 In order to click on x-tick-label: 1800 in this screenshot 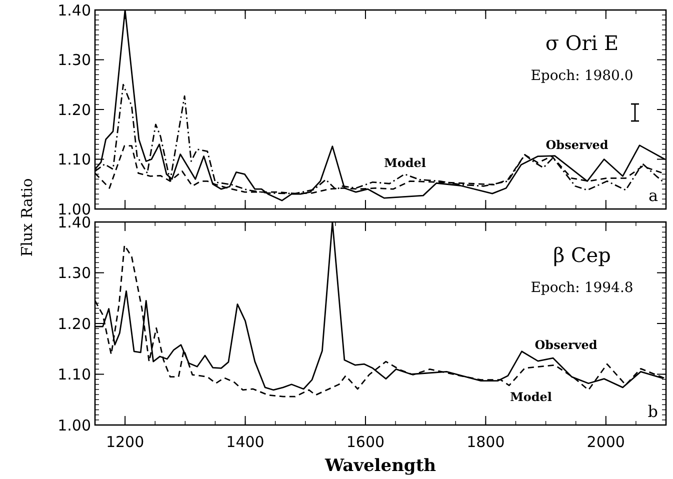, I will do `click(485, 442)`.